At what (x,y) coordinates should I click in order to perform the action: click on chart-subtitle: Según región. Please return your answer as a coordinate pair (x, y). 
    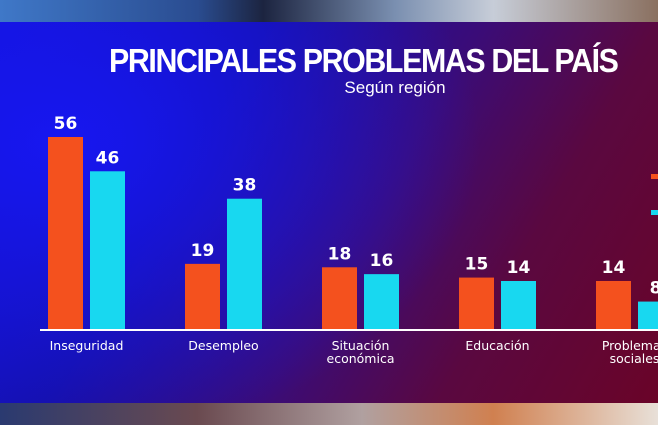
    Looking at the image, I should click on (395, 87).